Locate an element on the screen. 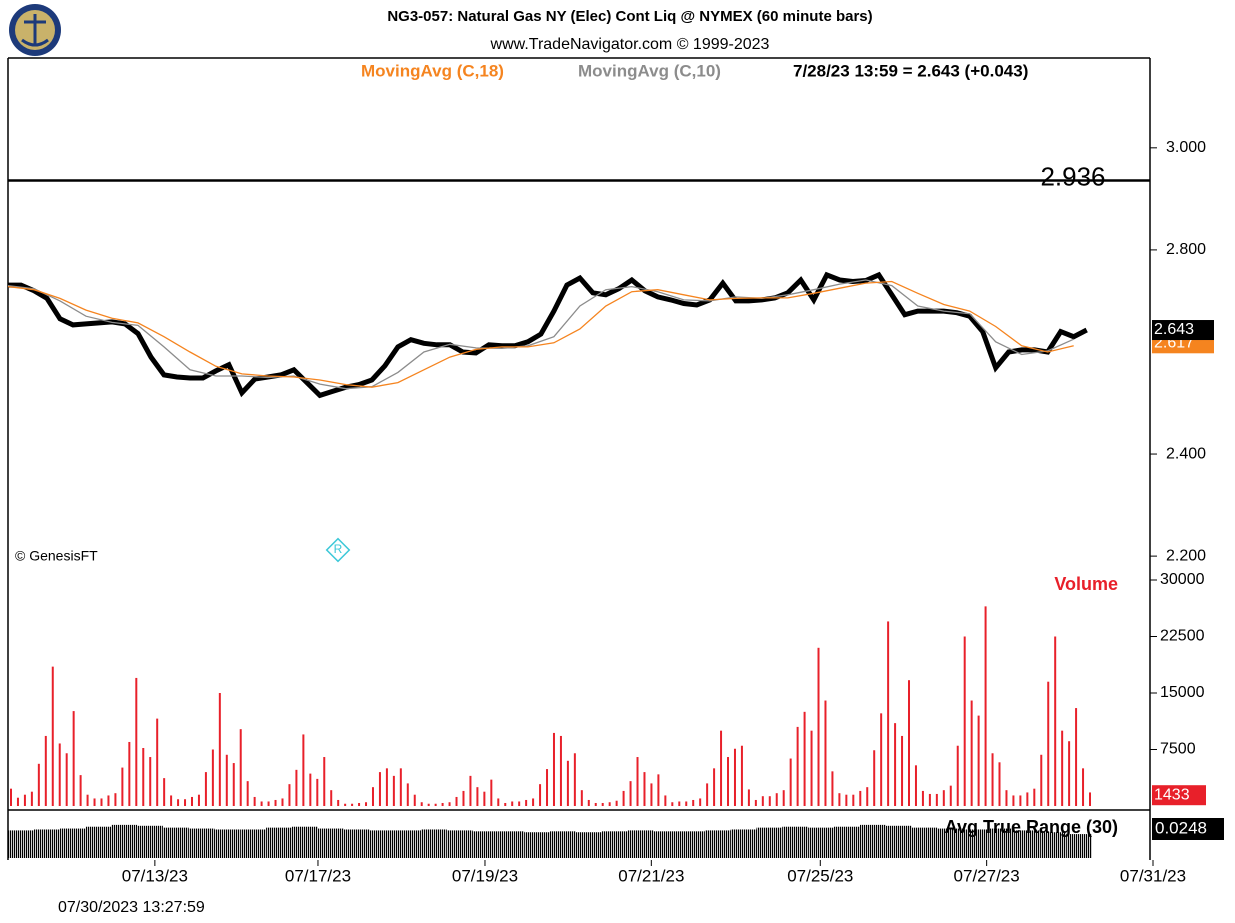  atr-title: Avg True Range (30) is located at coordinates (1031, 827).